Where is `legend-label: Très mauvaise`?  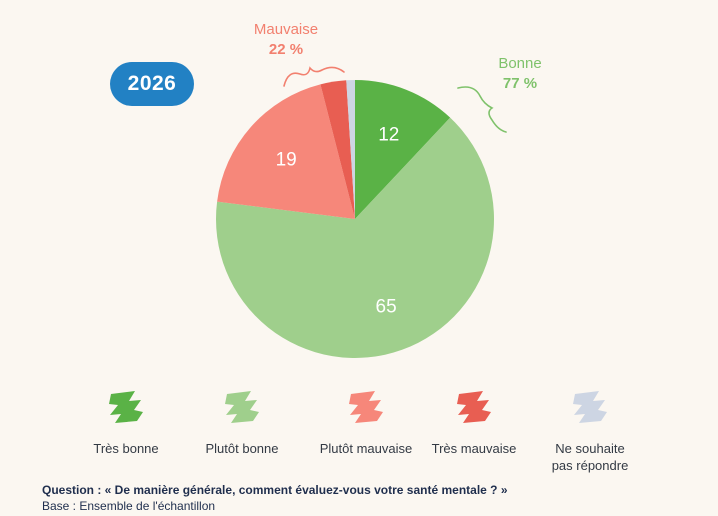
legend-label: Très mauvaise is located at coordinates (474, 448).